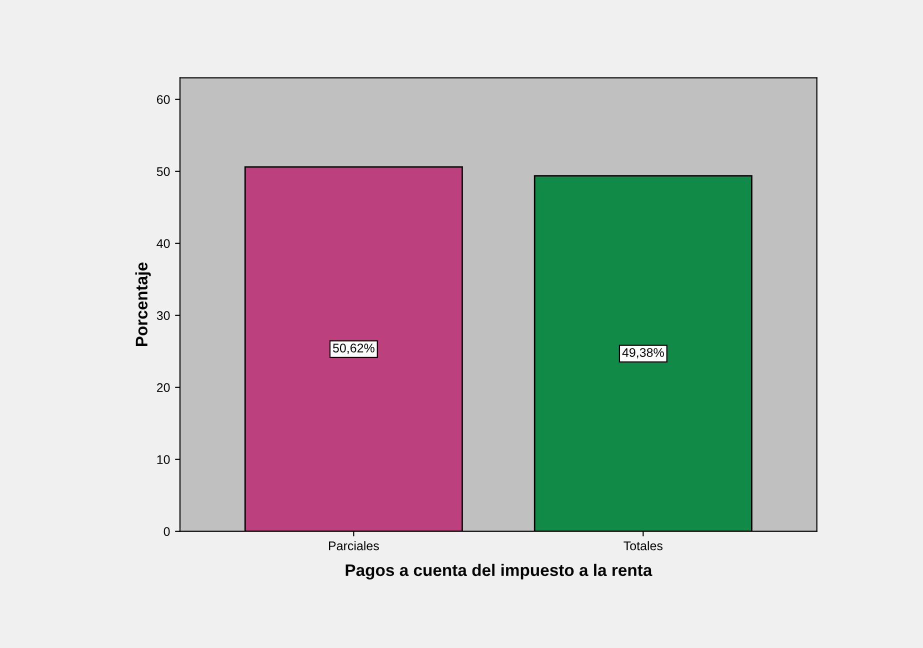 This screenshot has width=923, height=648. What do you see at coordinates (163, 387) in the screenshot?
I see `y-tick-label: 20` at bounding box center [163, 387].